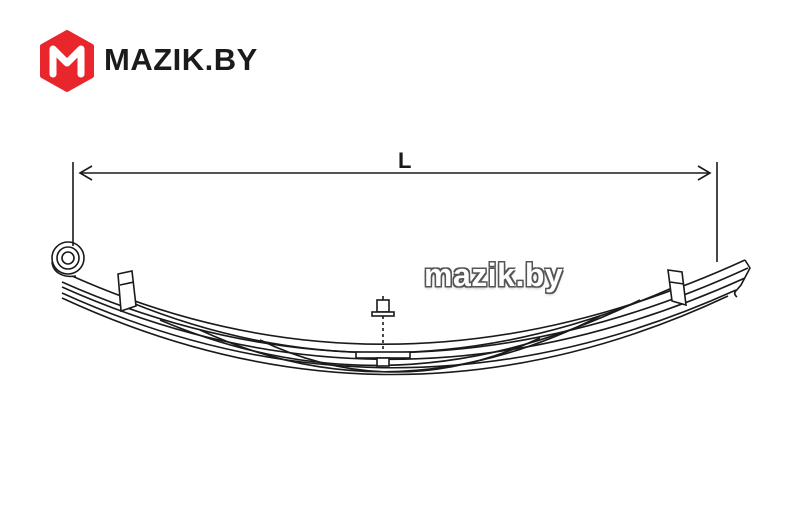 The height and width of the screenshot is (532, 800). What do you see at coordinates (383, 331) in the screenshot?
I see `center-bolt` at bounding box center [383, 331].